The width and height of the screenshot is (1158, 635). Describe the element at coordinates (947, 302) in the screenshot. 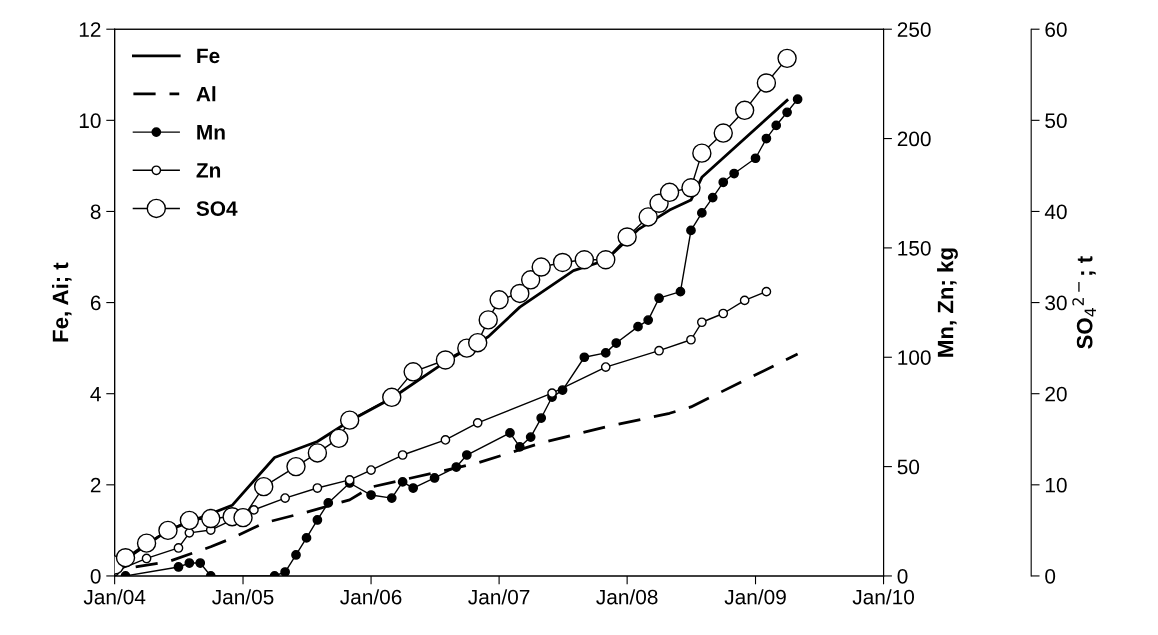

I see `y2-axis-title: Mn, Zn; kg` at that location.